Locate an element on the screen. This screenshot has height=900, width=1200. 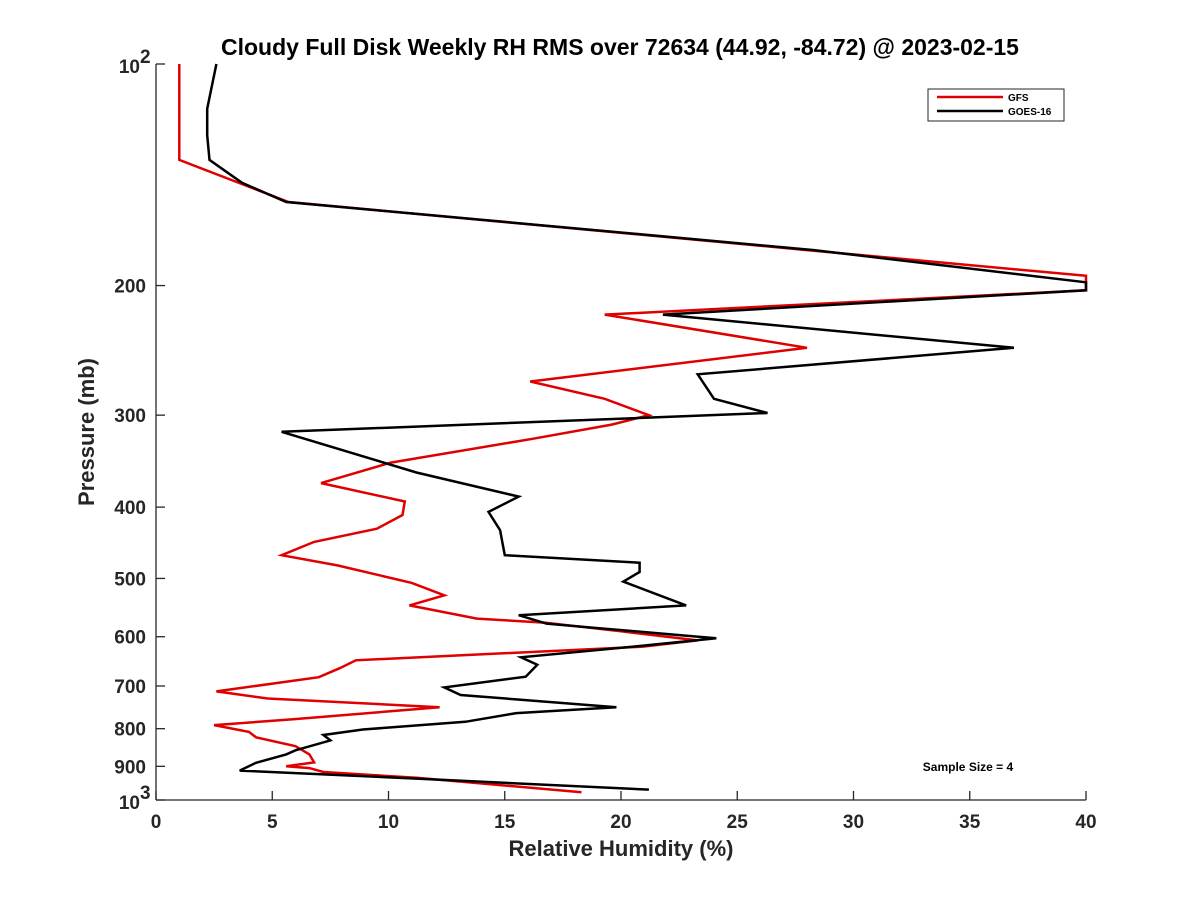
x-tick-label: 20 is located at coordinates (620, 822).